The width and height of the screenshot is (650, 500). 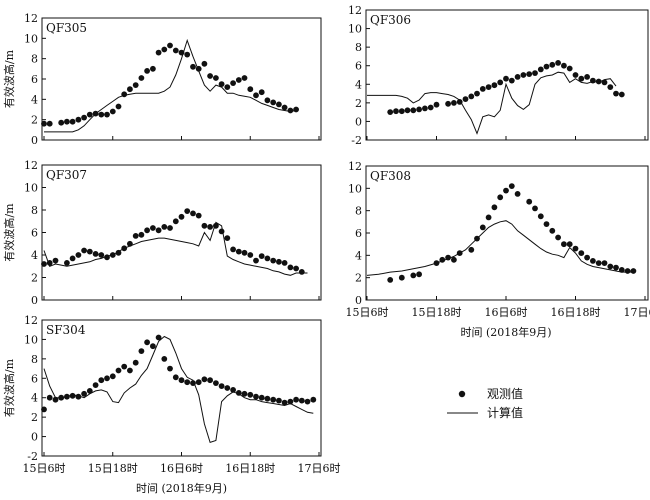 I want to click on x-tick-label: 16日18时, so click(x=576, y=312).